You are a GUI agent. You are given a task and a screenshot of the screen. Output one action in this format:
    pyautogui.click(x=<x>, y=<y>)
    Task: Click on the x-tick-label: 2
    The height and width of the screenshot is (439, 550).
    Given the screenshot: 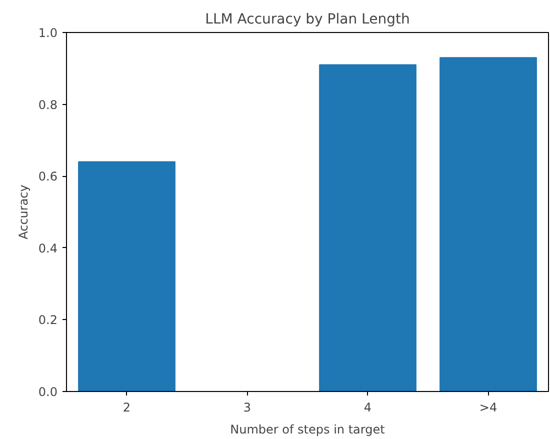 What is the action you would take?
    pyautogui.click(x=126, y=407)
    